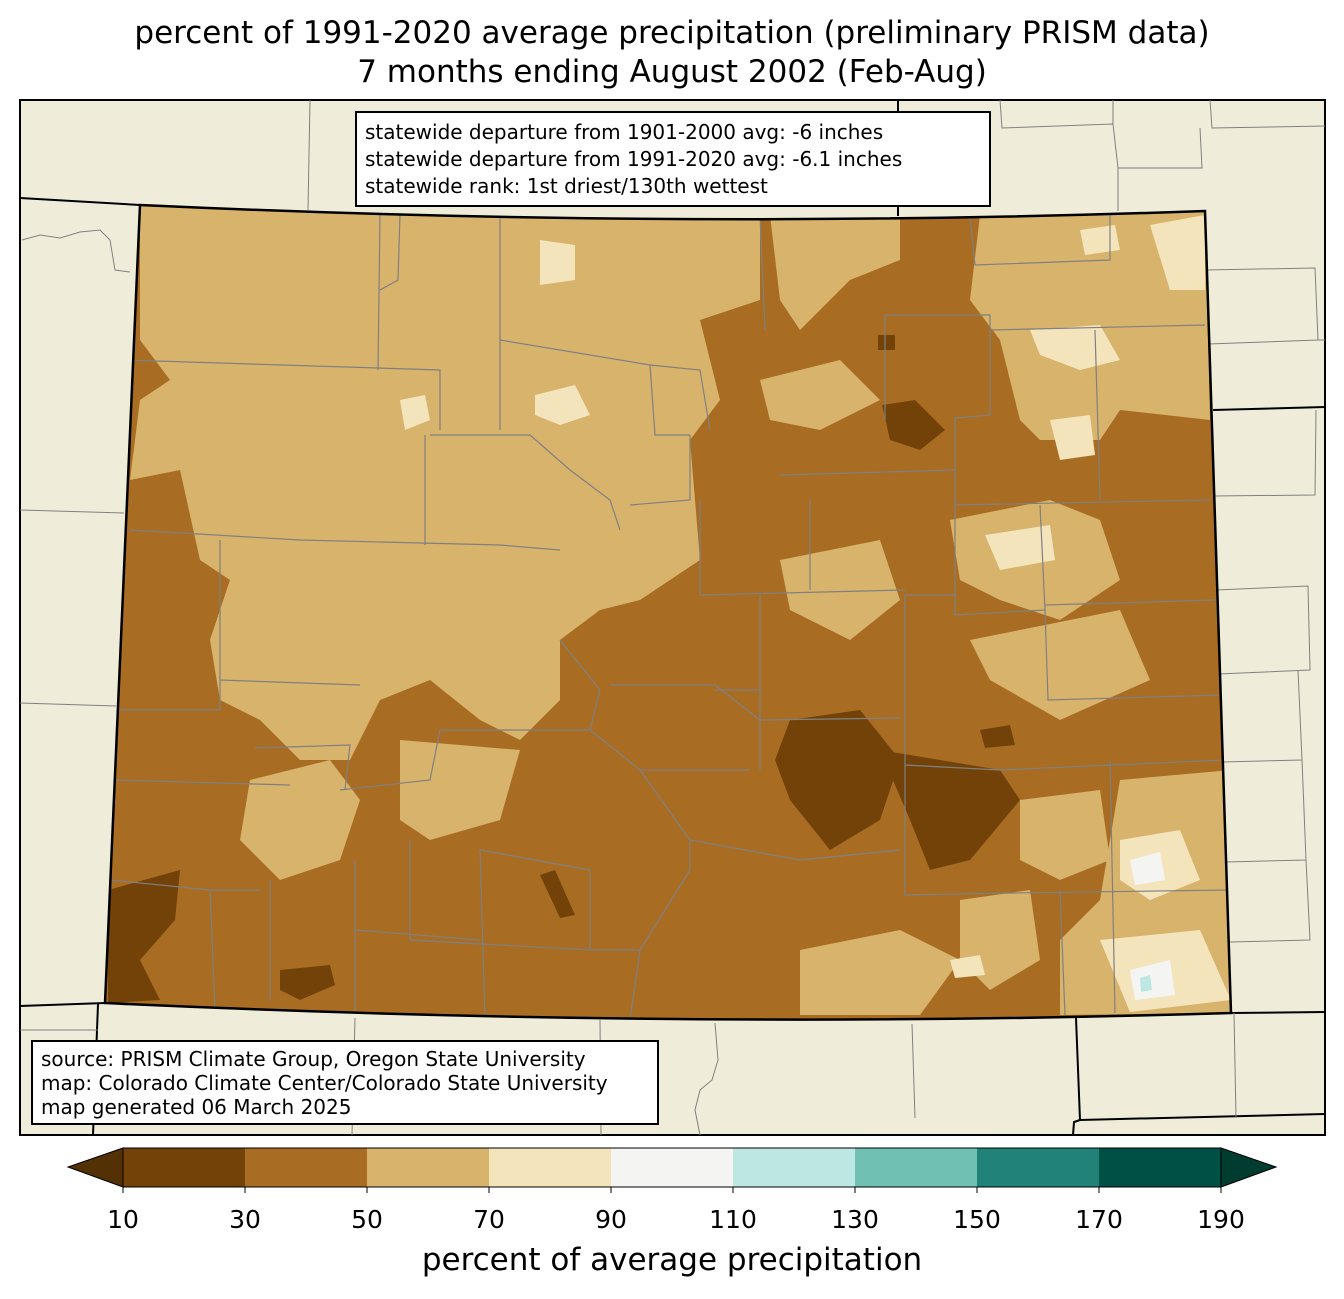  What do you see at coordinates (566, 186) in the screenshot?
I see `stats-rank: statewide rank: 1st driest/130th wettest` at bounding box center [566, 186].